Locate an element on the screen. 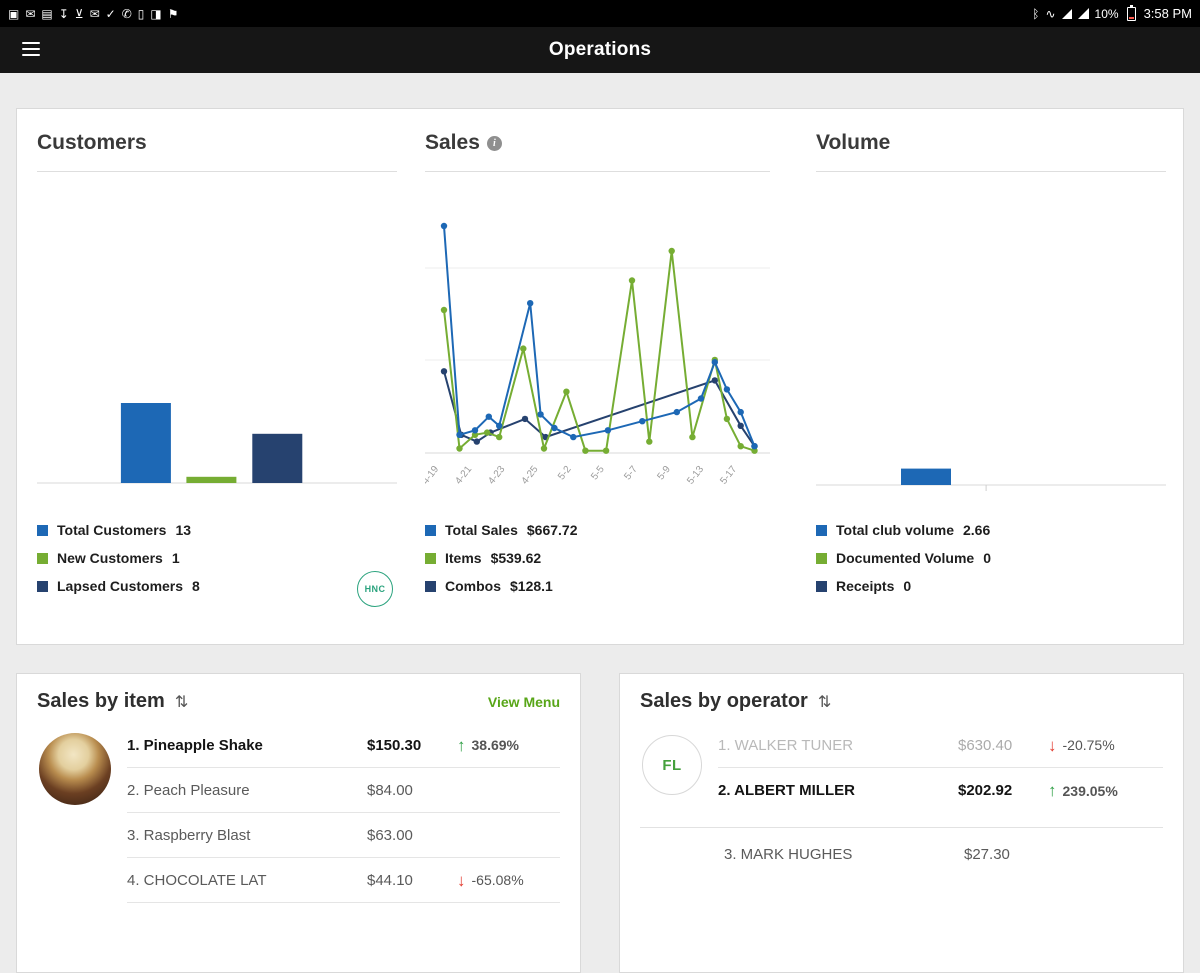 The height and width of the screenshot is (973, 1200). bluetooth-icon: ᛒ is located at coordinates (1036, 13).